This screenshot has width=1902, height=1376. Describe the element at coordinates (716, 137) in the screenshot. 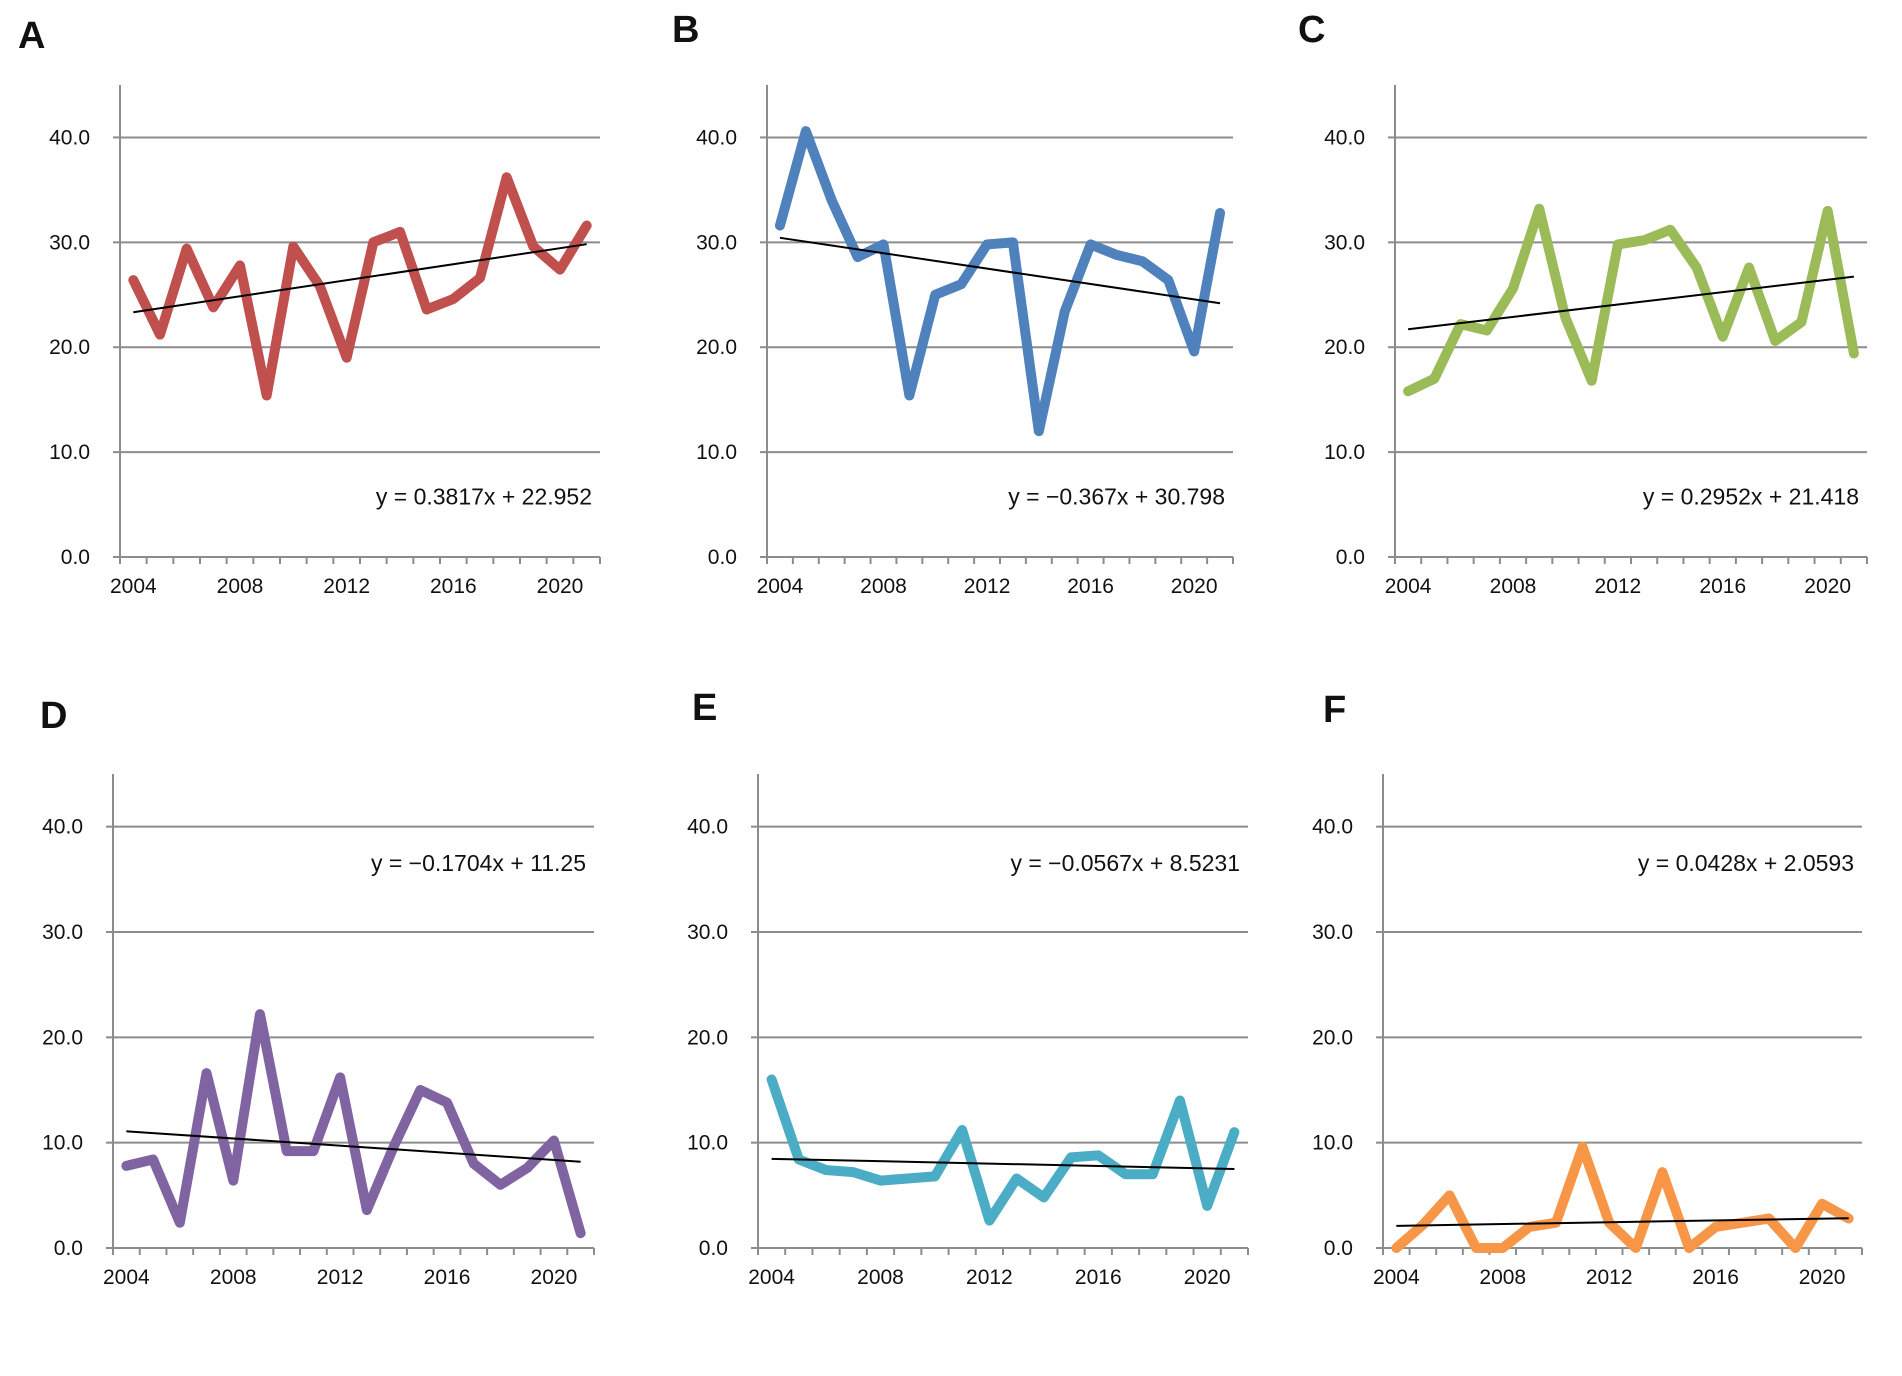

I see `panel-b-ytick-label: 40.0` at that location.